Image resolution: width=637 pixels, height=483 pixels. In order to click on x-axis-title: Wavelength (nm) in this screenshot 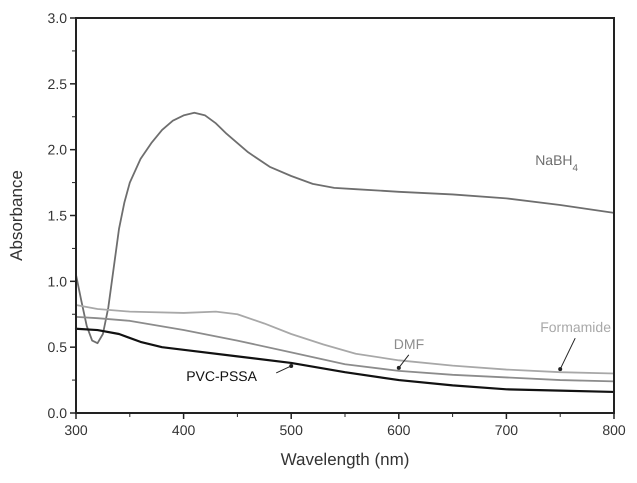, I will do `click(345, 459)`.